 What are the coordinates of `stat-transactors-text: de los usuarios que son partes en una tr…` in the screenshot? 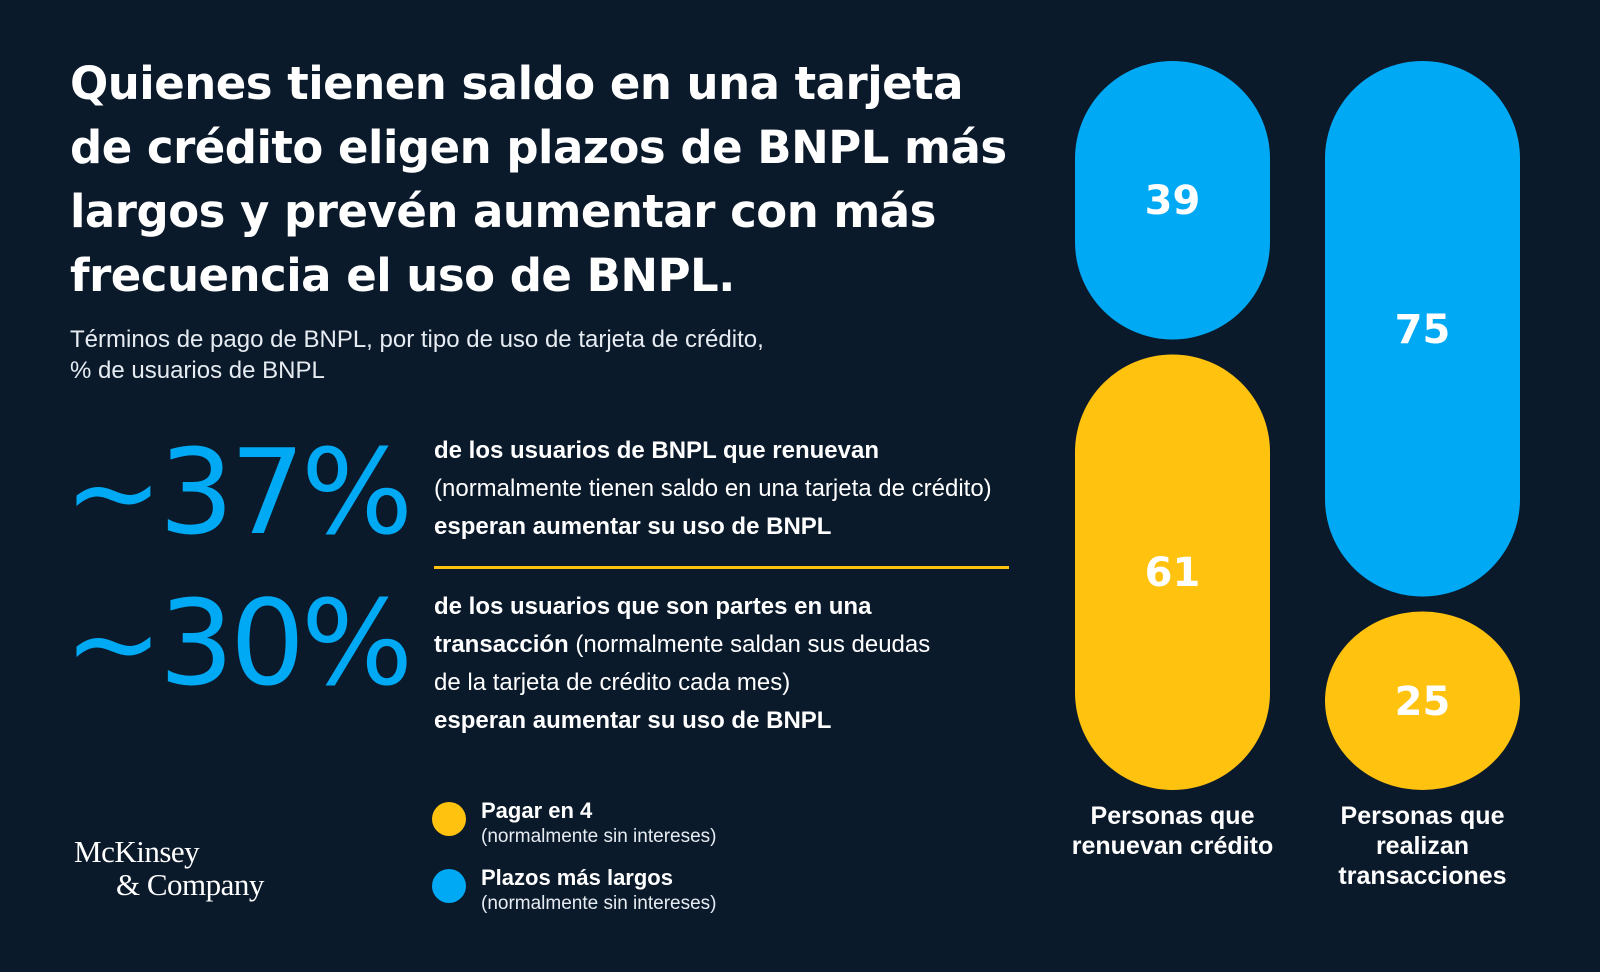 It's located at (734, 664).